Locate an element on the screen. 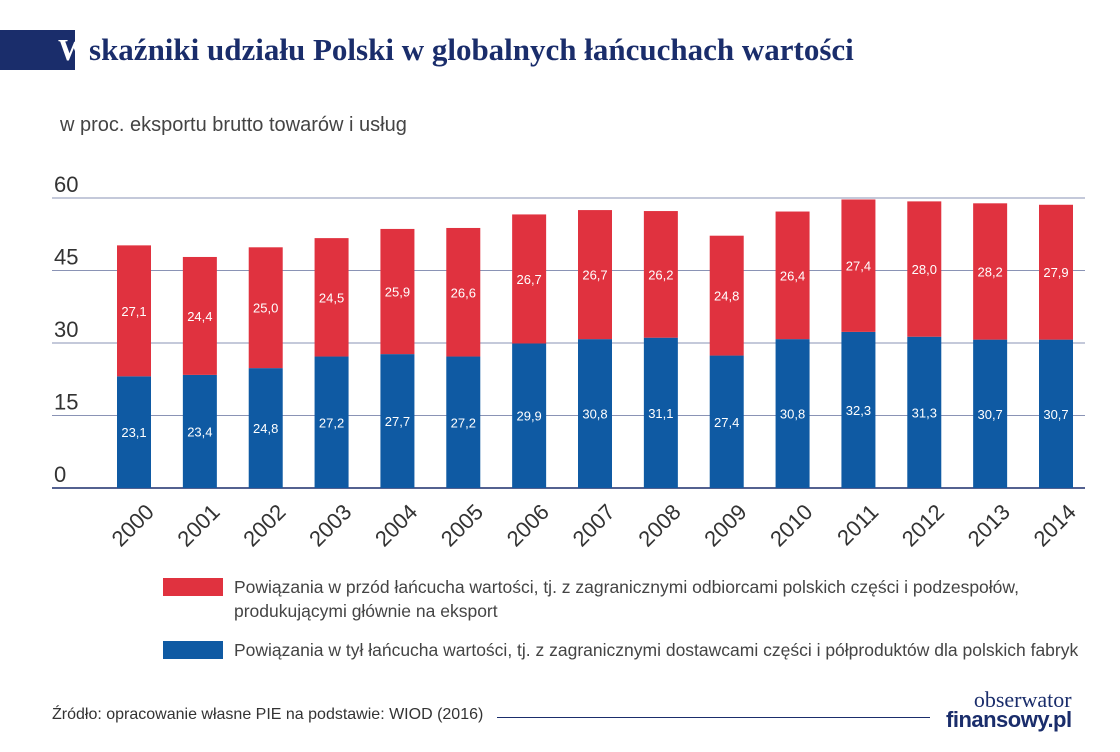 Image resolution: width=1120 pixels, height=752 pixels. data-label-forward: 24,8 is located at coordinates (726, 296).